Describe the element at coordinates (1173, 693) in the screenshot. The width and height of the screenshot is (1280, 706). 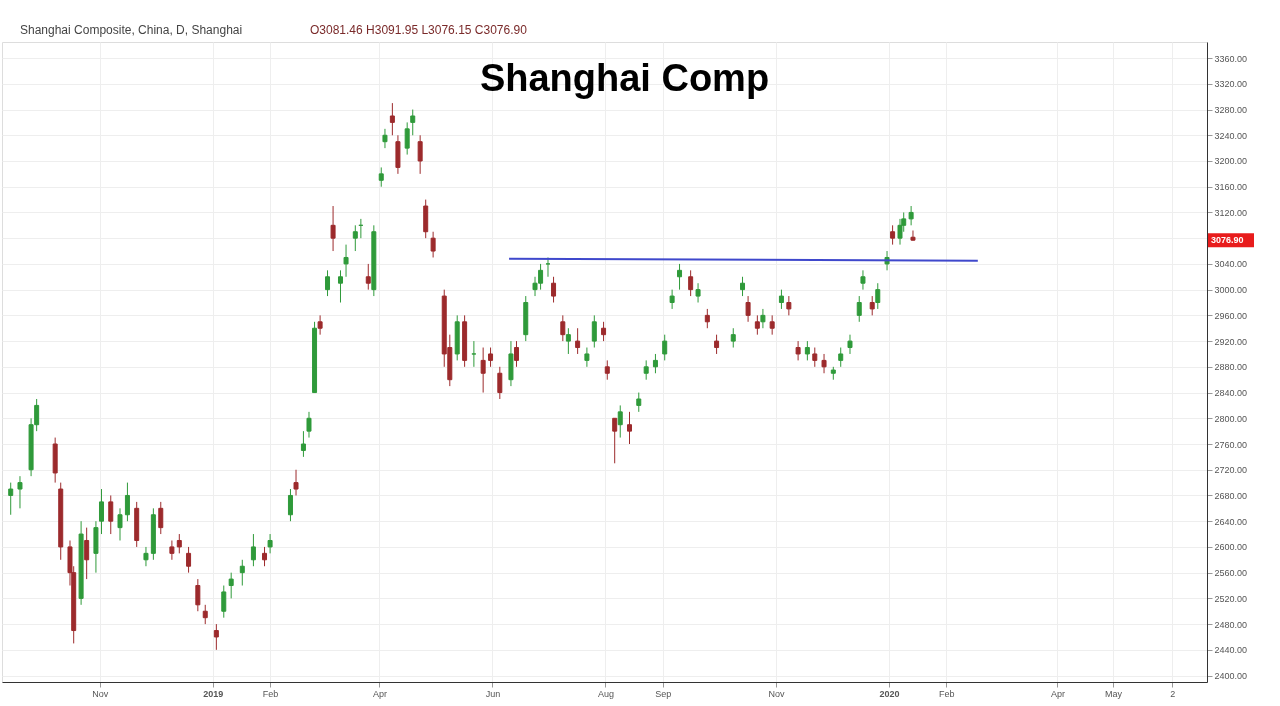
I see `x-tick-label: 2` at that location.